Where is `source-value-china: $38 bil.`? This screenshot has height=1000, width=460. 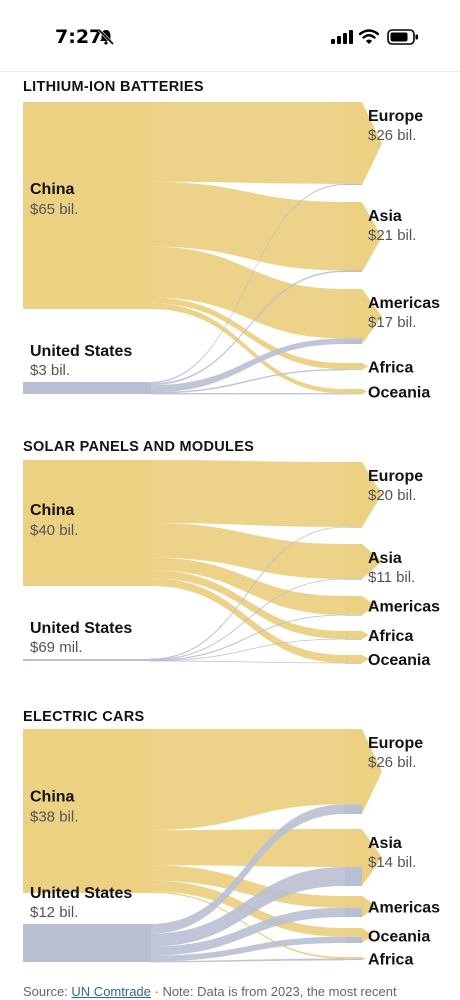
source-value-china: $38 bil. is located at coordinates (54, 816).